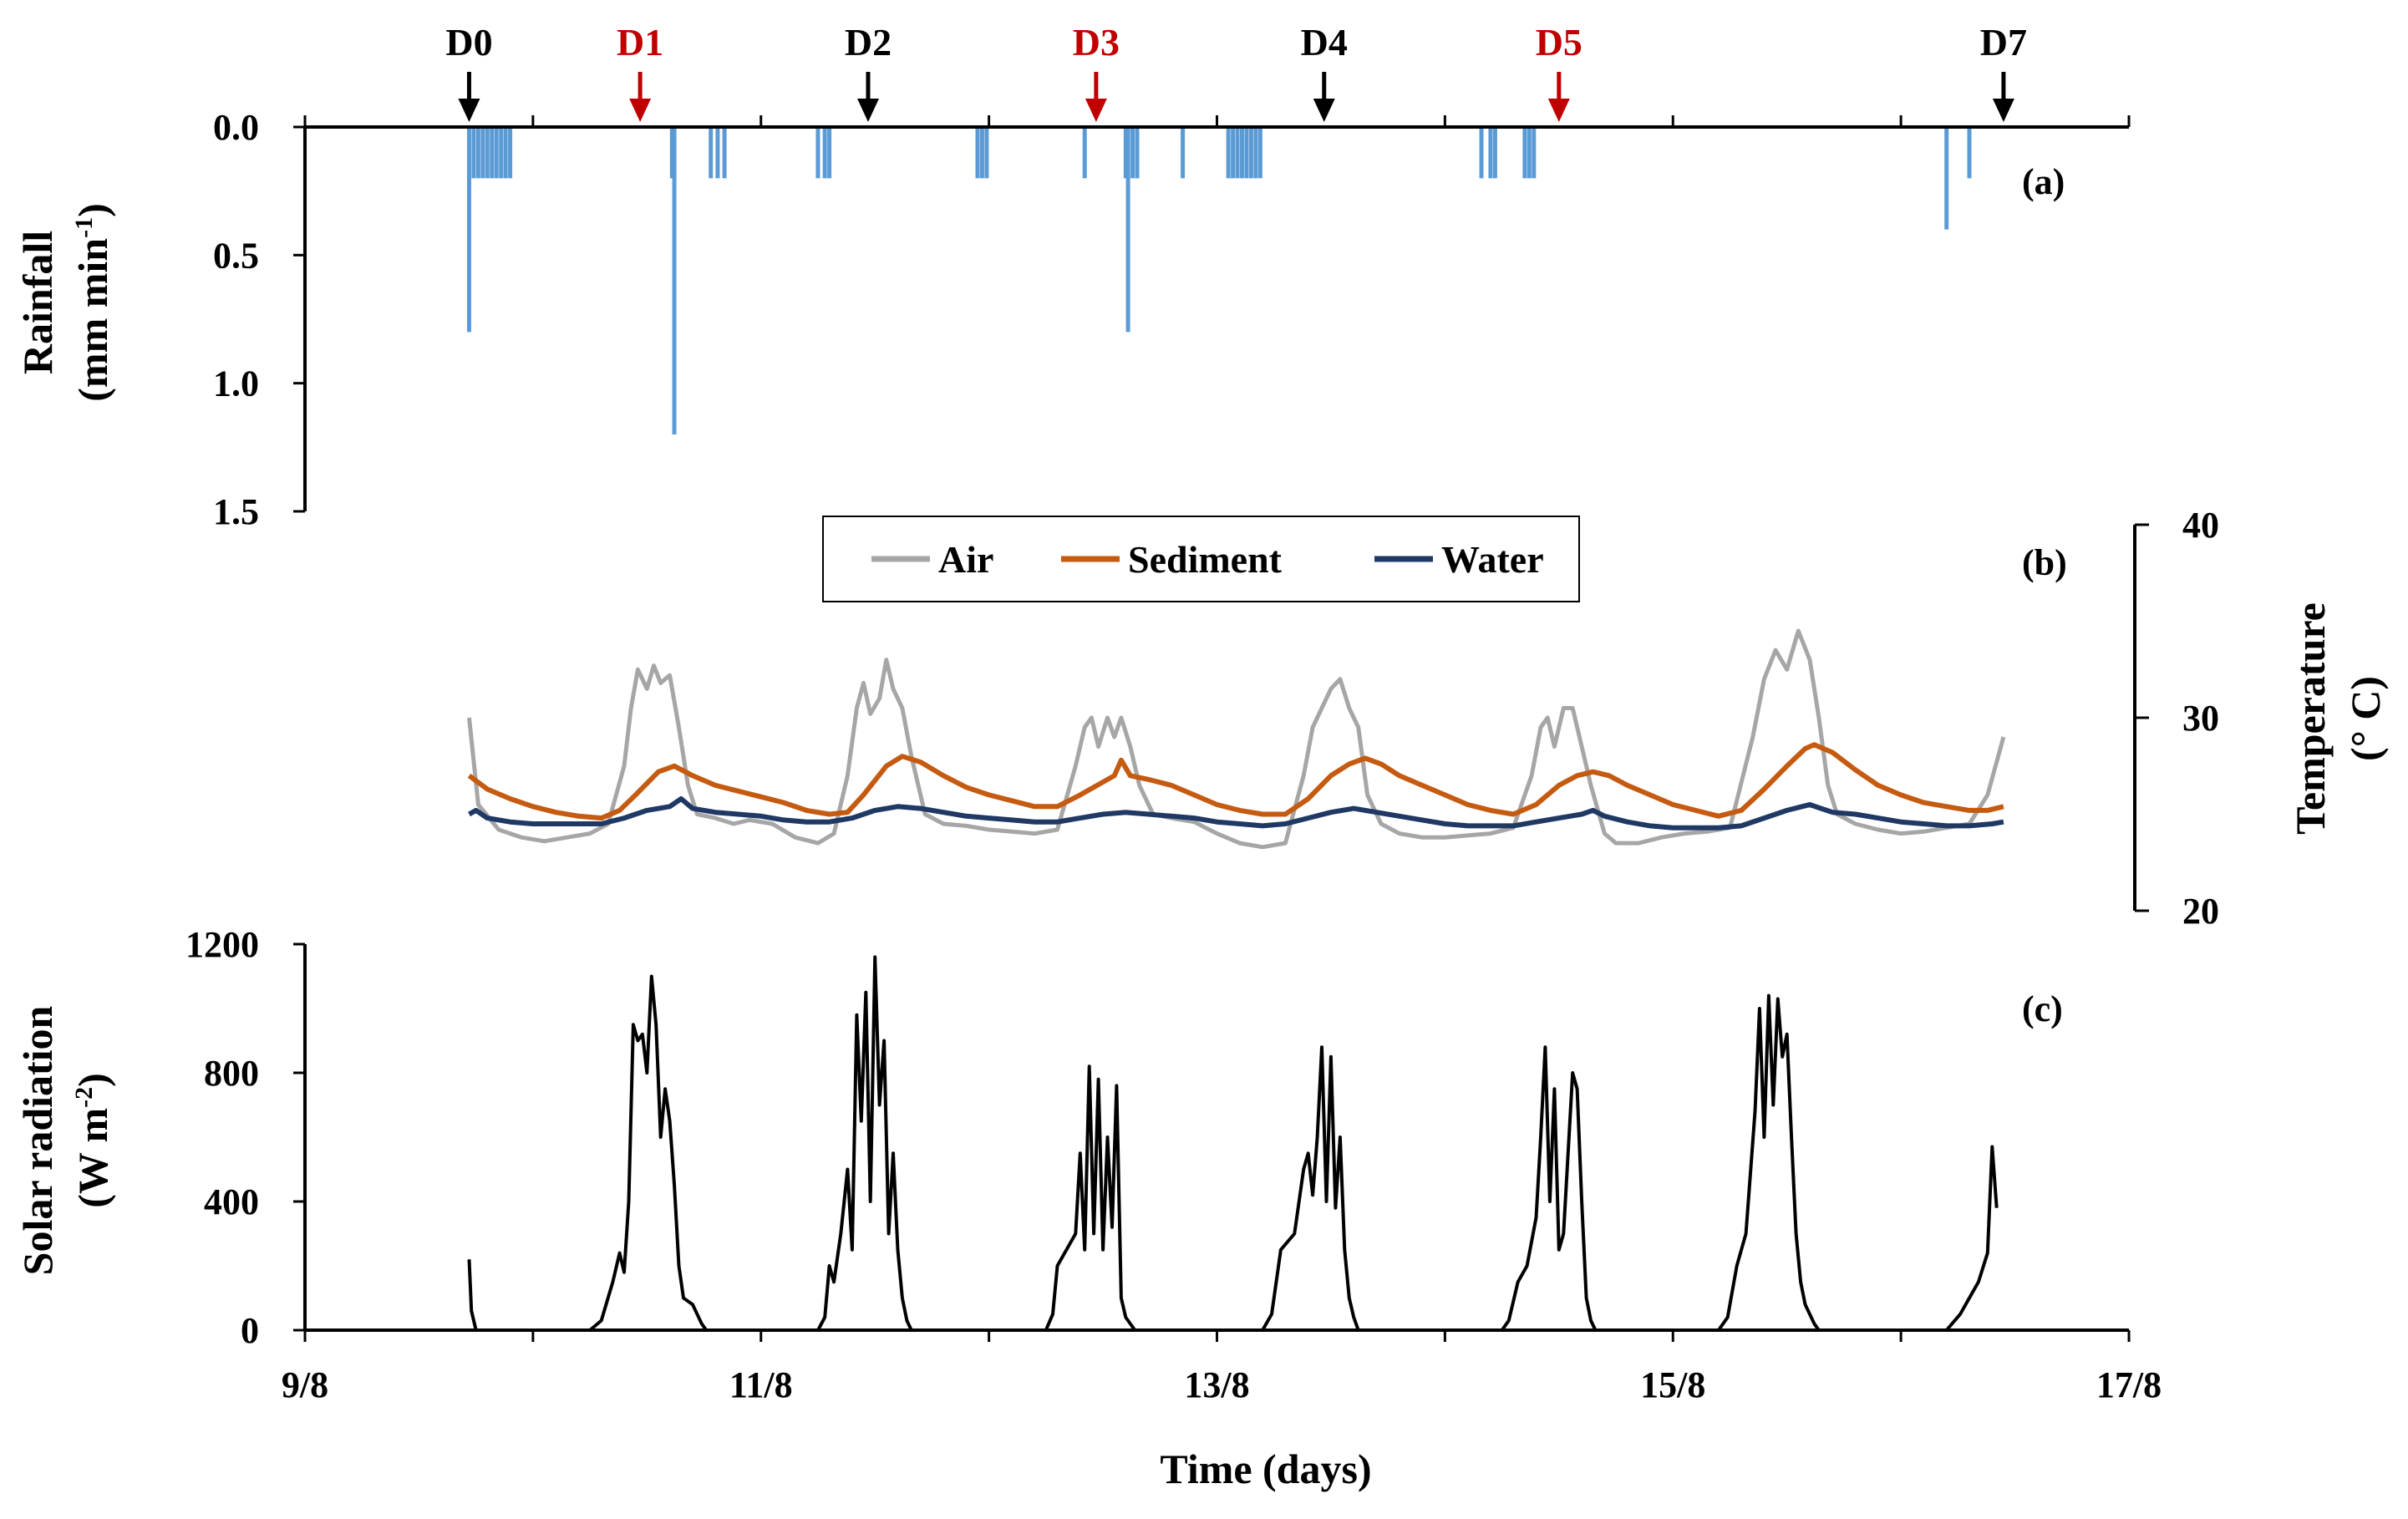  What do you see at coordinates (93, 302) in the screenshot?
I see `rainfall-axis-unit: (mm min-1)` at bounding box center [93, 302].